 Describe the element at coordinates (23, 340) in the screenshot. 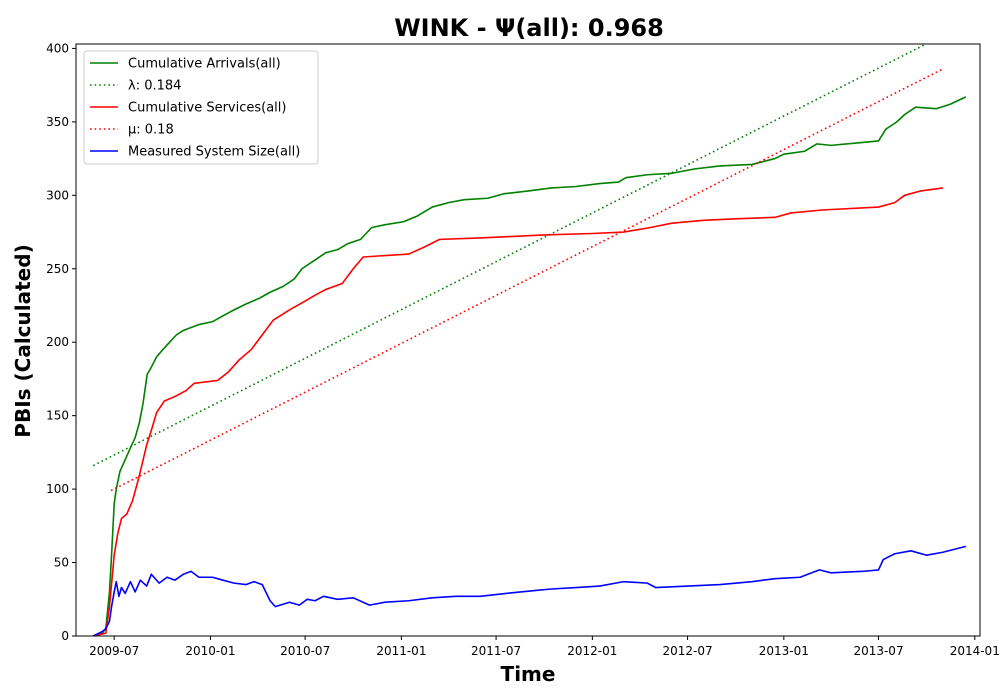

I see `y-axis-title: PBIs (Calculated)` at that location.